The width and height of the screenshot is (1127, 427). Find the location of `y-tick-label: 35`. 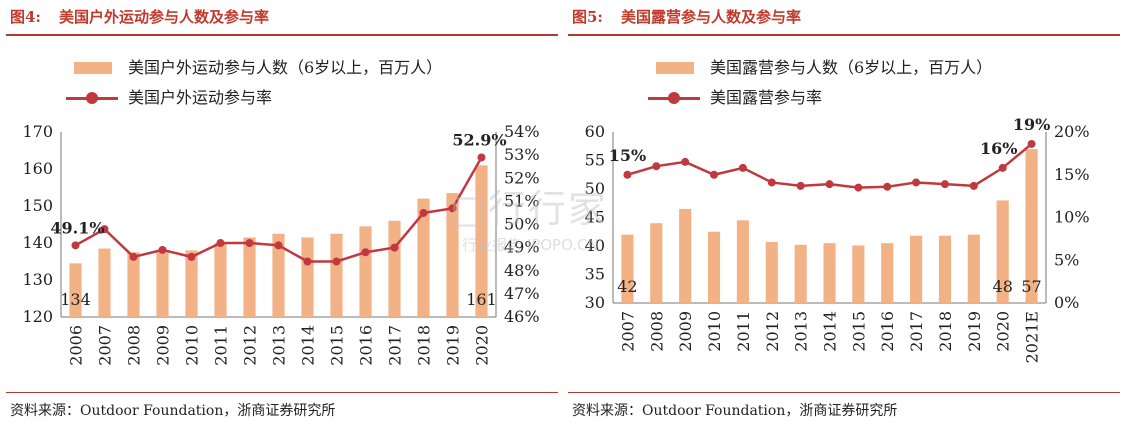

y-tick-label: 35 is located at coordinates (595, 274).